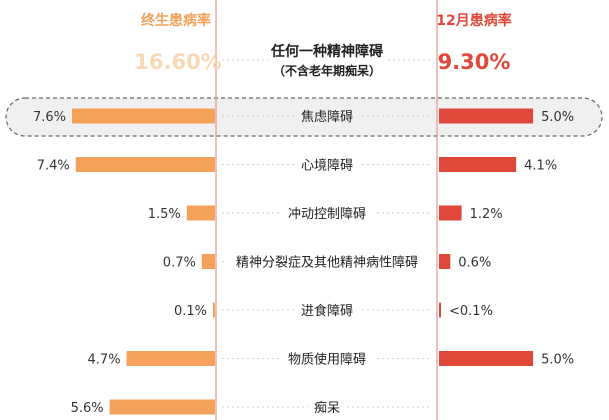 Image resolution: width=609 pixels, height=420 pixels. Describe the element at coordinates (190, 311) in the screenshot. I see `lifetime-value-label: 0.1%` at that location.